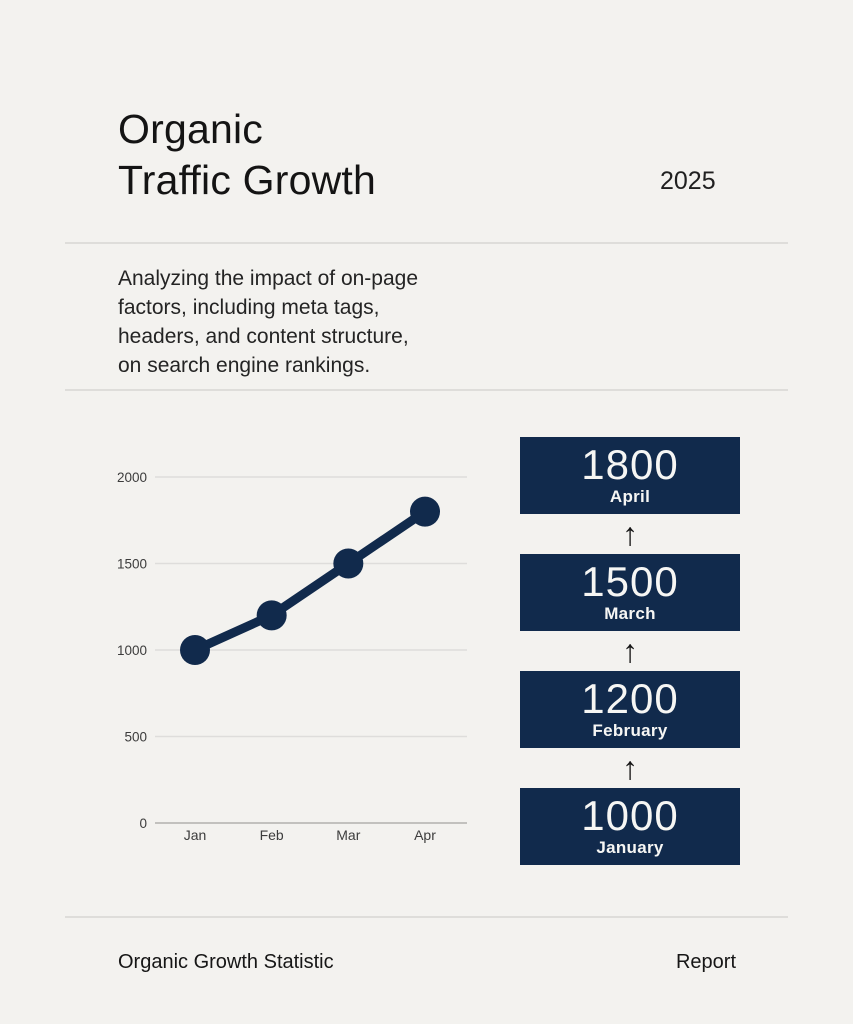 The image size is (853, 1024). Describe the element at coordinates (226, 962) in the screenshot. I see `footer-caption: Organic Growth Statistic` at that location.